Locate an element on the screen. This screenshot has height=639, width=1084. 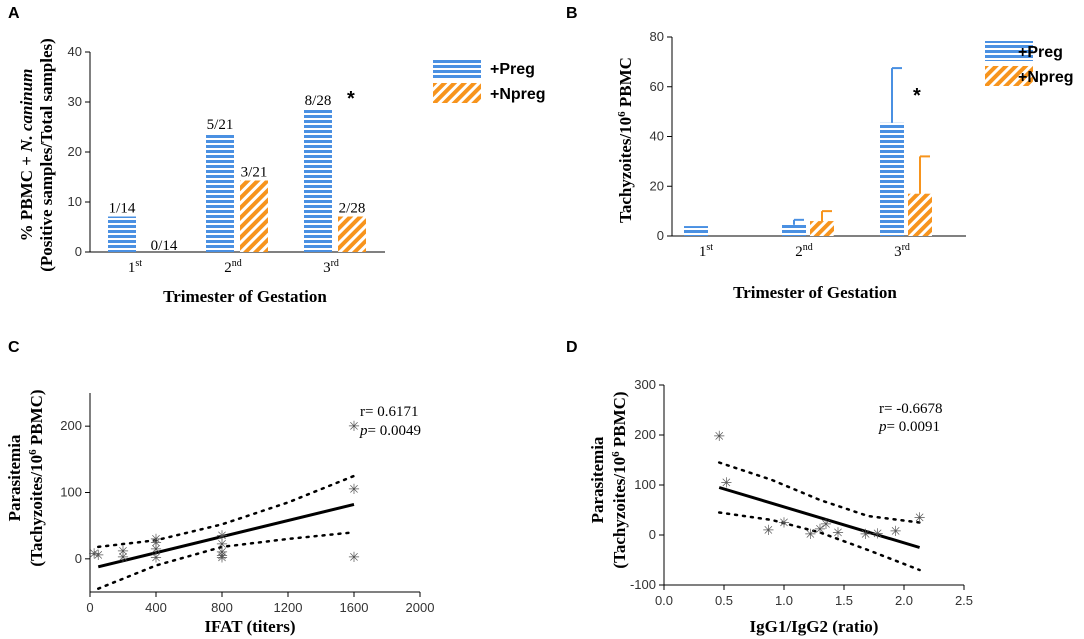
panel-c-xtick-label: 2000 is located at coordinates (420, 607).